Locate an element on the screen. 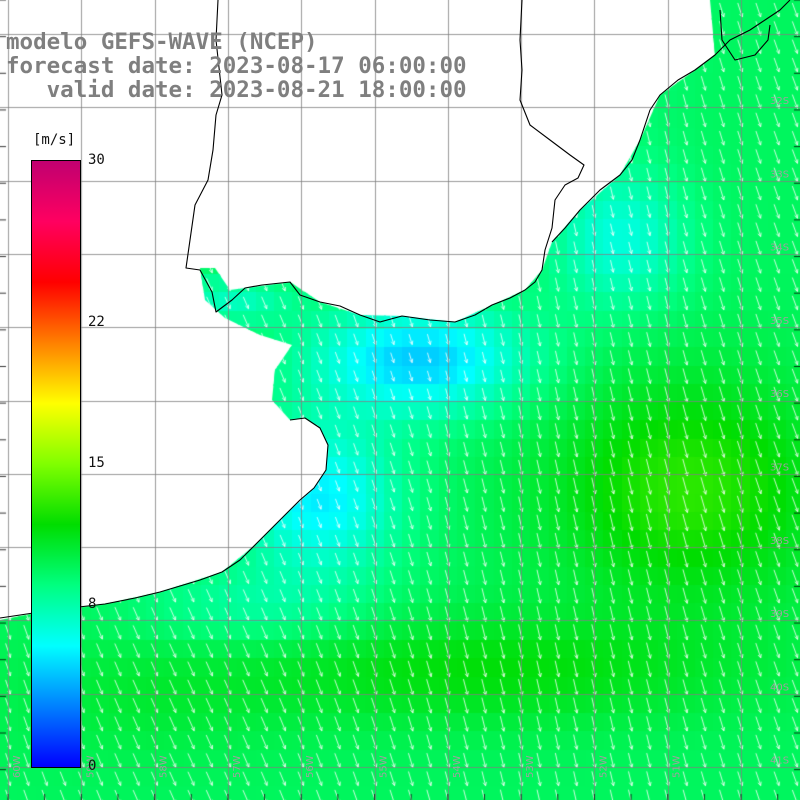 The image size is (800, 800). color-scale-unit: [m/s] is located at coordinates (54, 140).